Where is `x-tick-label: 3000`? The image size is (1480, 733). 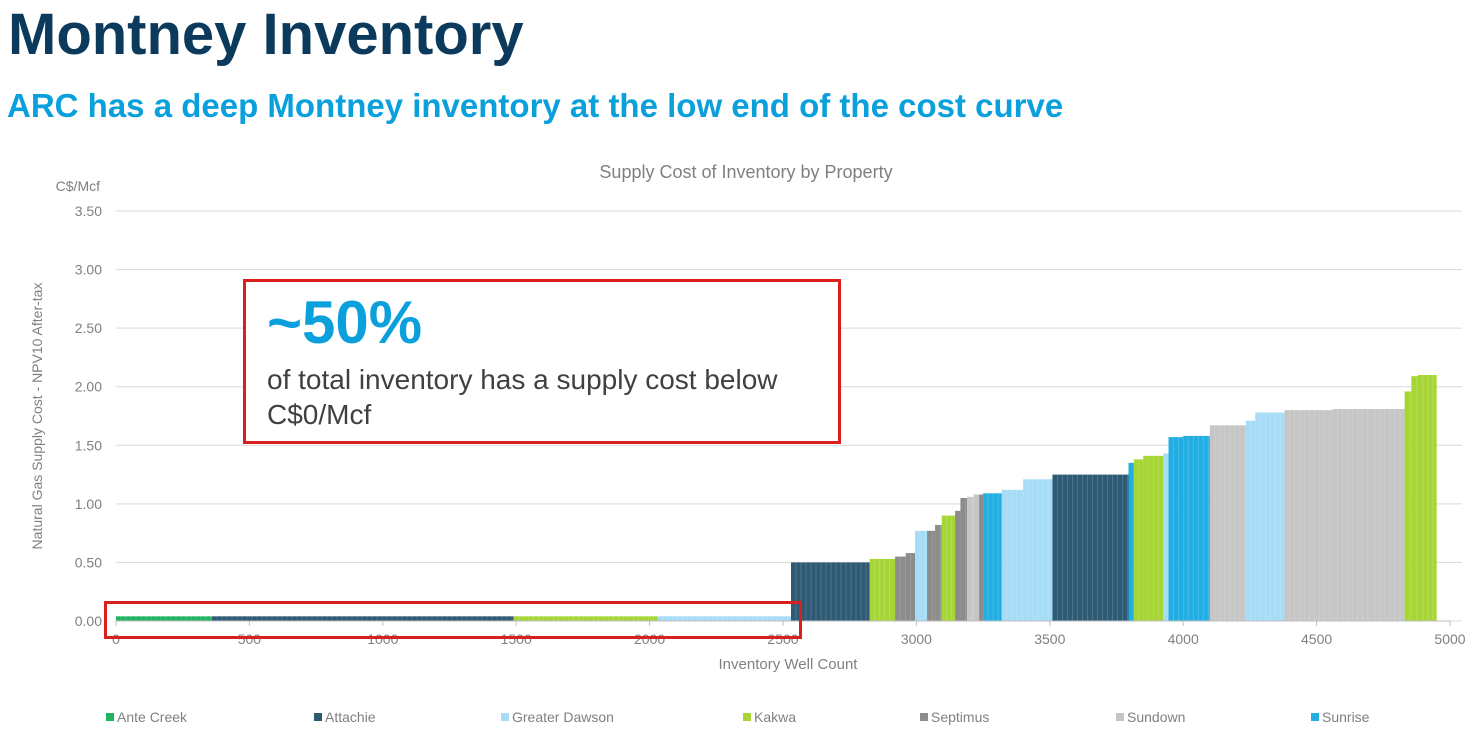
x-tick-label: 3000 is located at coordinates (916, 639).